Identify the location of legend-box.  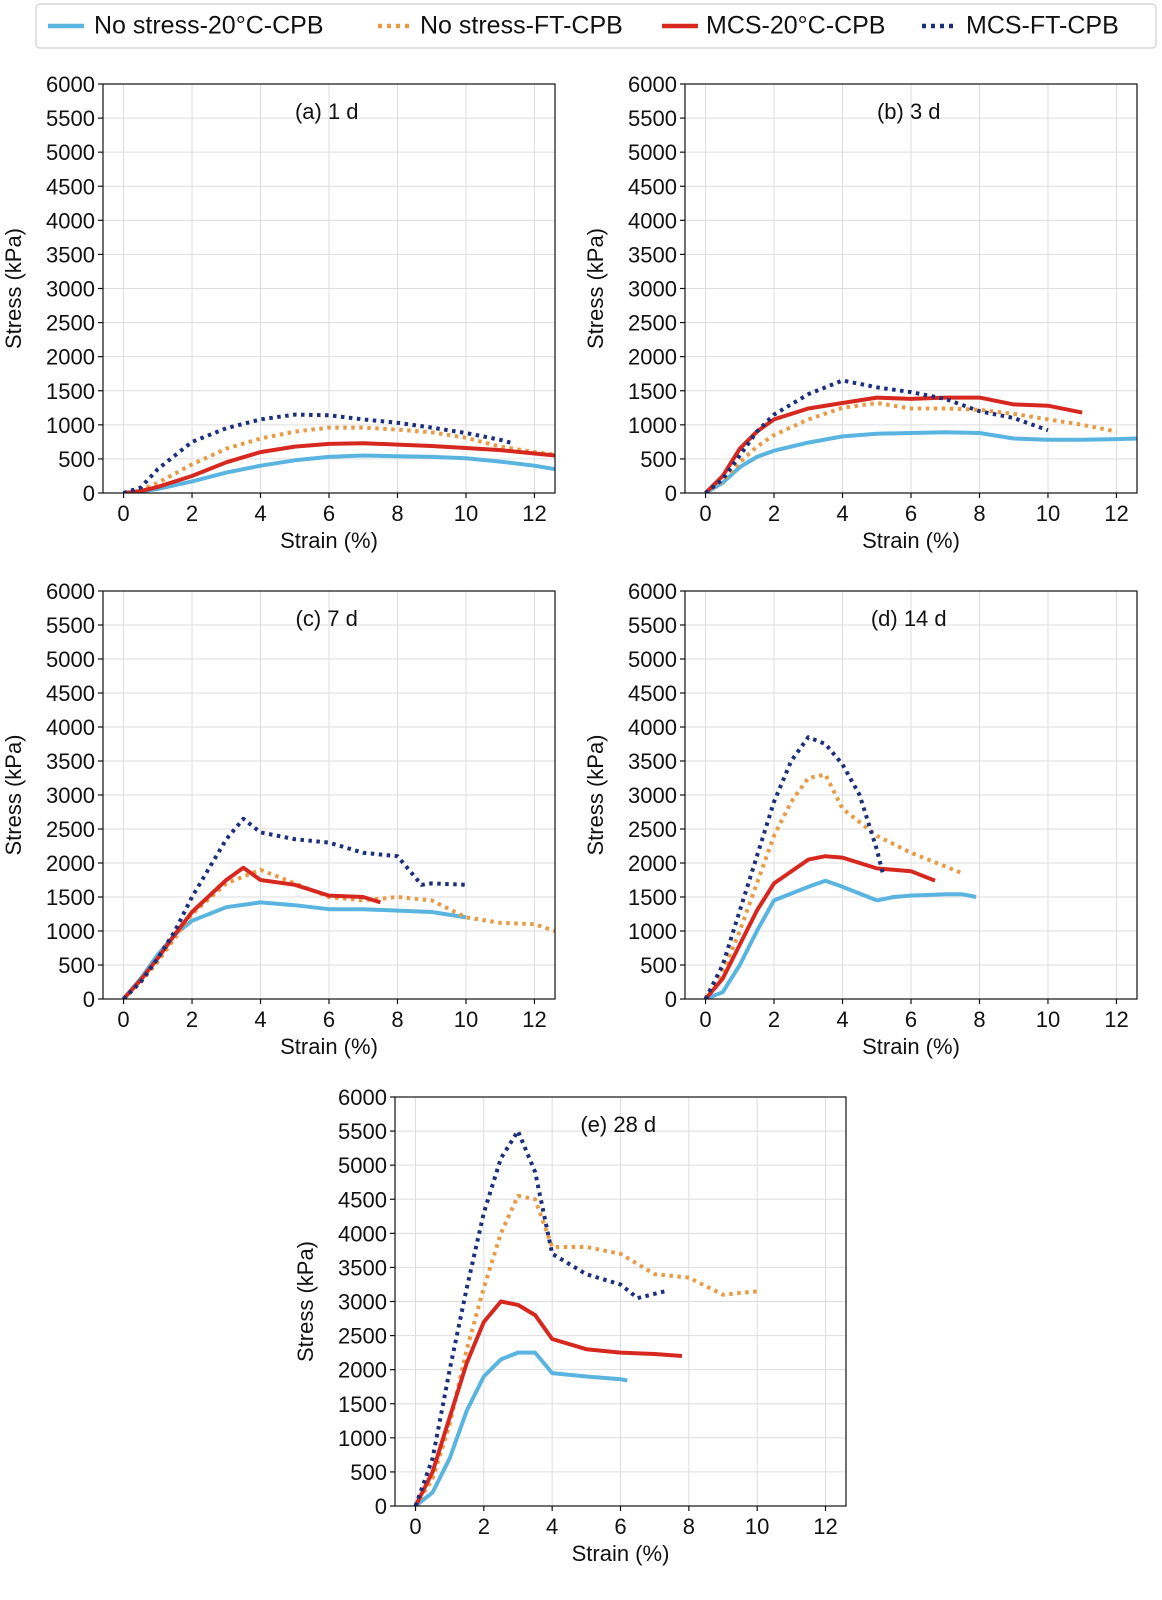
(596, 26).